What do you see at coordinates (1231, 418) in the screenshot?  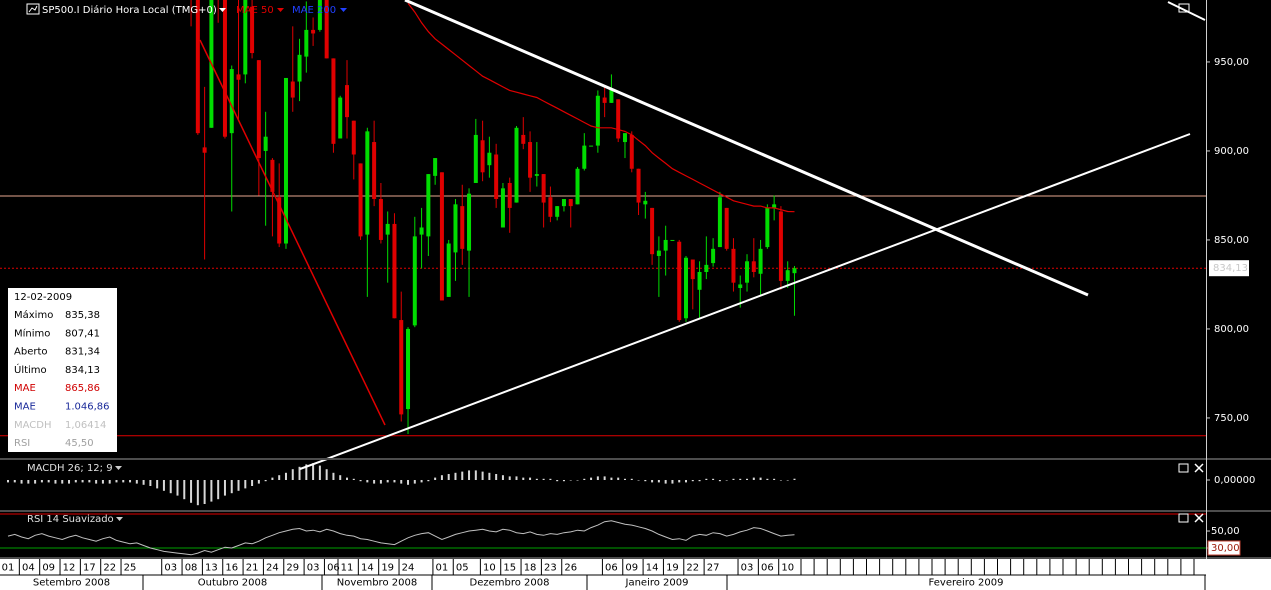 I see `y-tick-label: 750,00` at bounding box center [1231, 418].